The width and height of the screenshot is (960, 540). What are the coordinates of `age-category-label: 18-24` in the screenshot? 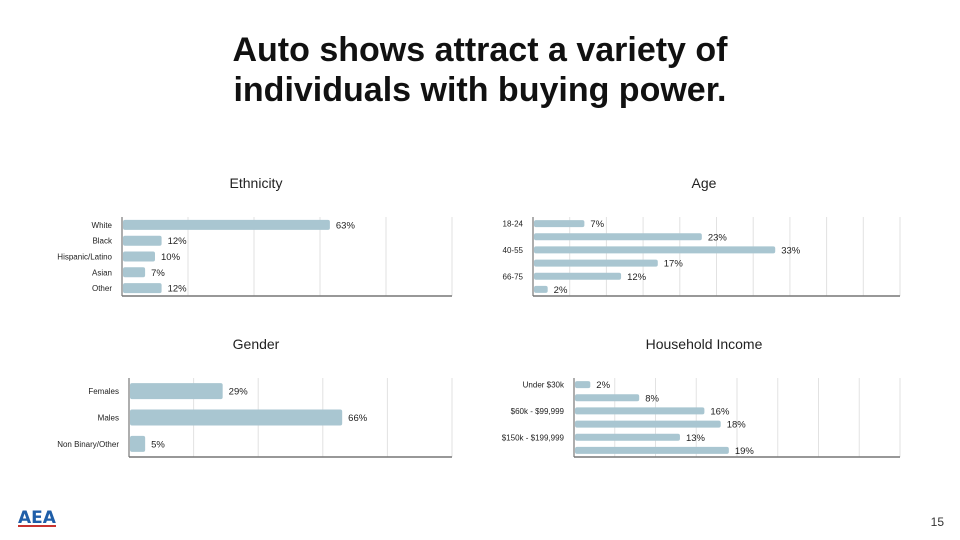 It's located at (513, 224).